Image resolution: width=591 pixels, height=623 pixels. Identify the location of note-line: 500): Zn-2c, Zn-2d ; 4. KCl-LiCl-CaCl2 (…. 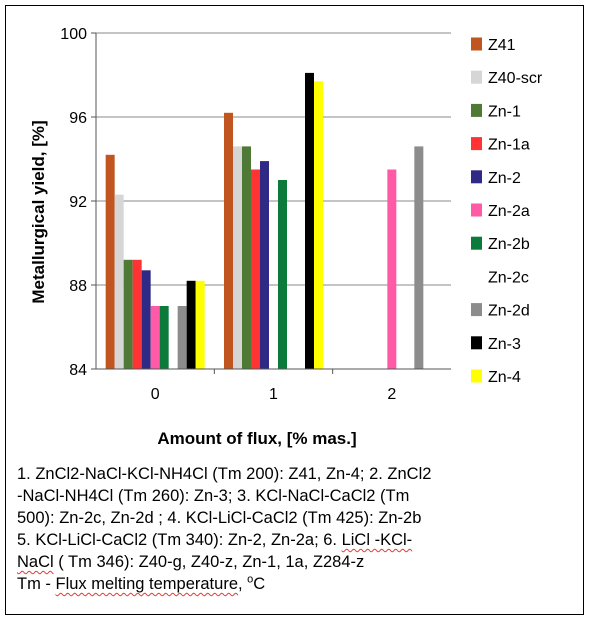
(219, 518).